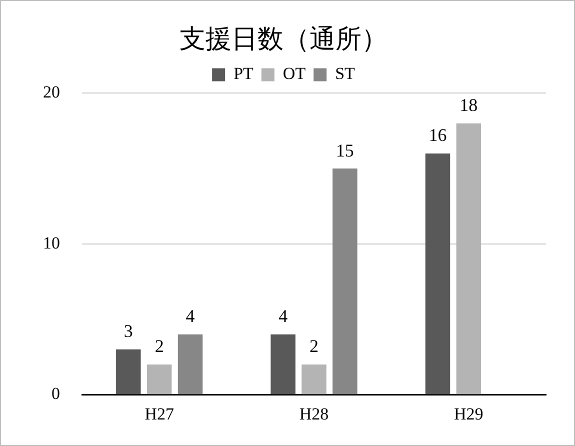 Image resolution: width=575 pixels, height=446 pixels. What do you see at coordinates (294, 74) in the screenshot?
I see `legend-label: OT` at bounding box center [294, 74].